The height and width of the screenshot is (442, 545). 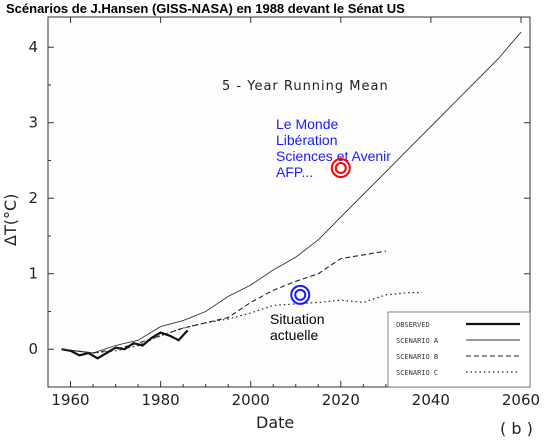 I want to click on press-line-3: Sciences et Avenir, so click(x=333, y=156).